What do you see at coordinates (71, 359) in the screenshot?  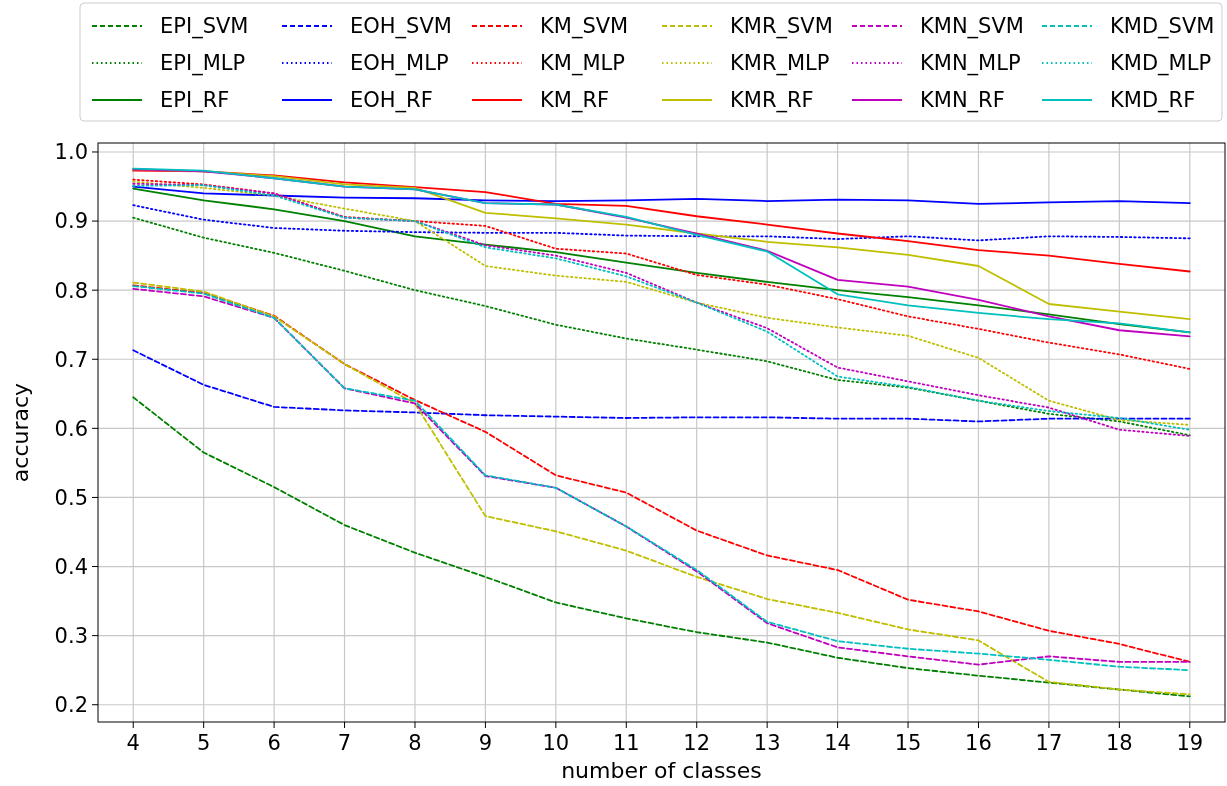 I see `y-tick-label: 0.7` at bounding box center [71, 359].